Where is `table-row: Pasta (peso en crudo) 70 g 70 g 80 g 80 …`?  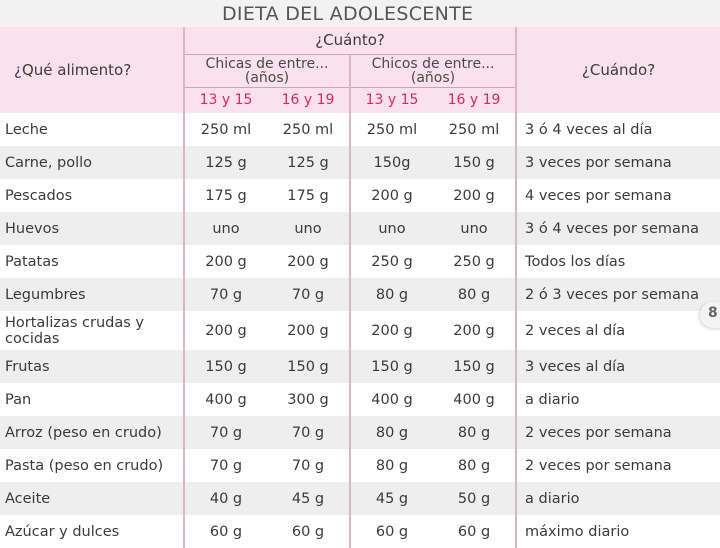 table-row: Pasta (peso en crudo) 70 g 70 g 80 g 80 … is located at coordinates (360, 465).